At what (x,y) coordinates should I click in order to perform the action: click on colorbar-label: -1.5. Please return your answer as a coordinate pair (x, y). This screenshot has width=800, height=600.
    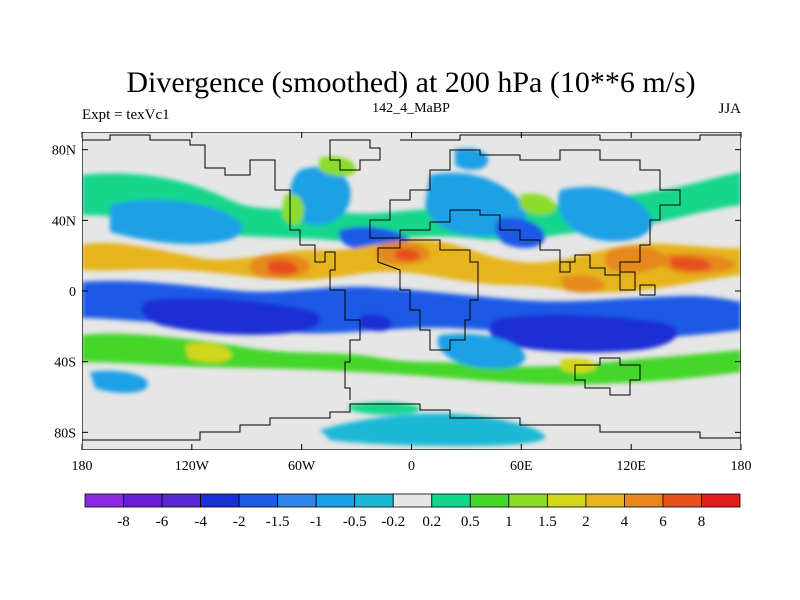
    Looking at the image, I should click on (278, 522).